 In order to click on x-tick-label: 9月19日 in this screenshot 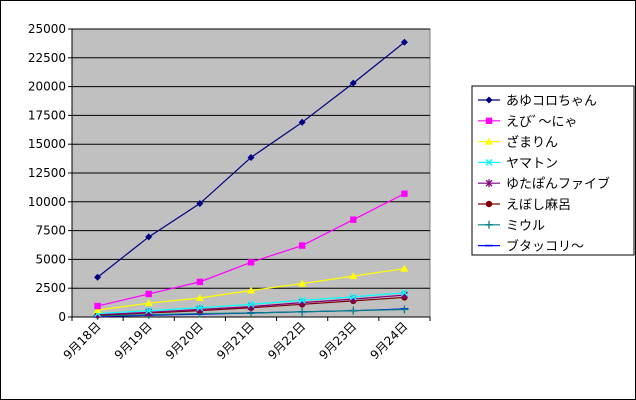, I will do `click(133, 340)`.